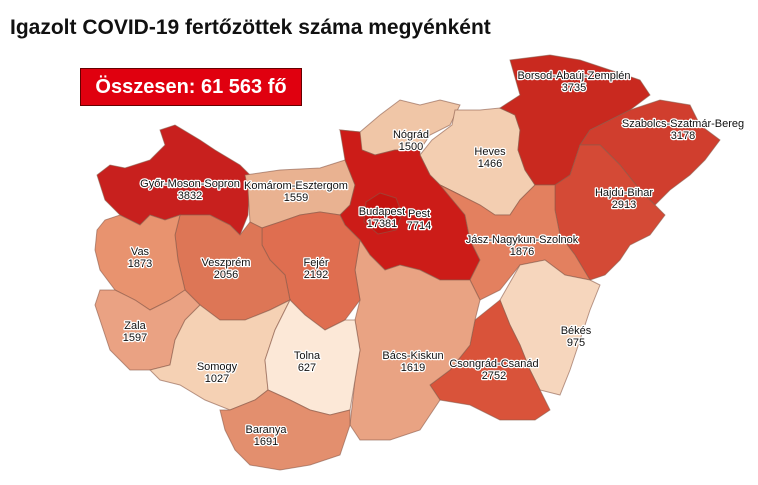  I want to click on county-name-label: Fejér, so click(315, 263).